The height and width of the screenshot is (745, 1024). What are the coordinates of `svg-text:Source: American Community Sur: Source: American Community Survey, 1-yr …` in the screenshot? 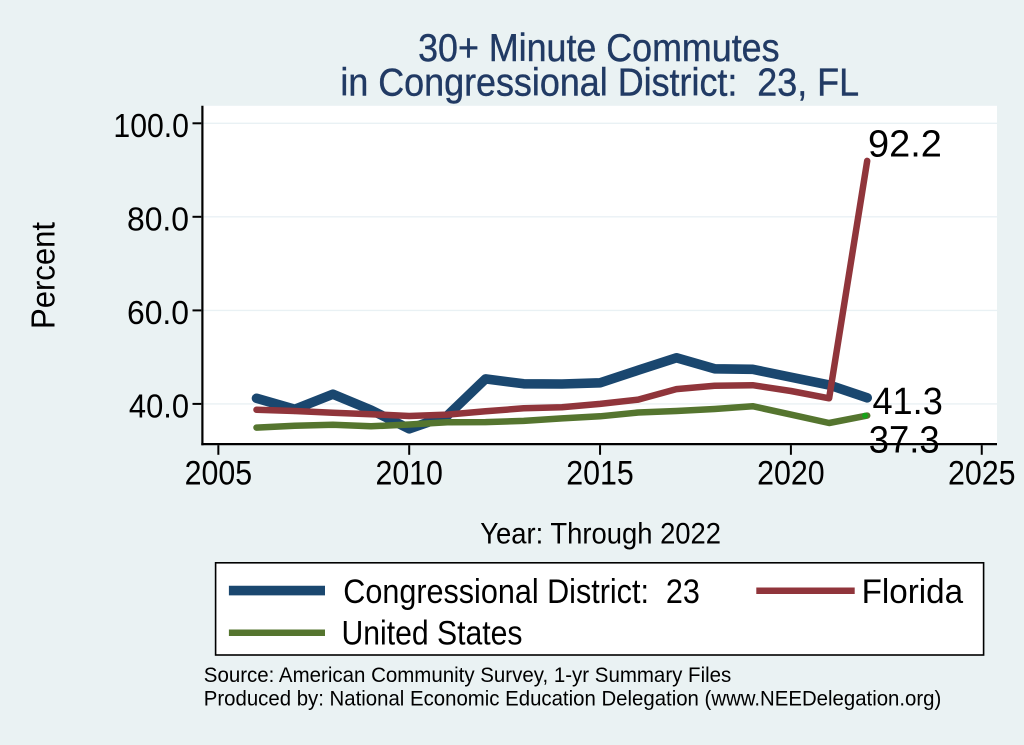 It's located at (468, 675).